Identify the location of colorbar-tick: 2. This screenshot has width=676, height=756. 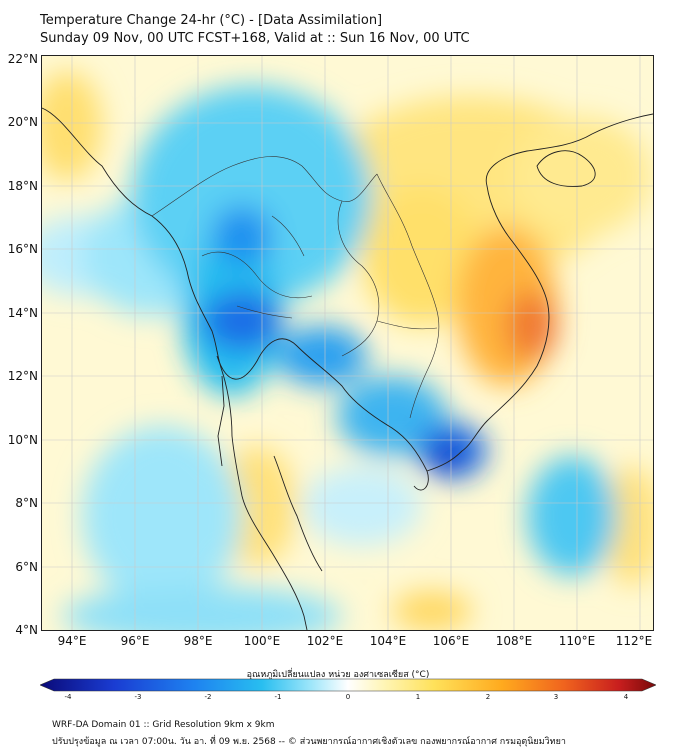
(488, 697).